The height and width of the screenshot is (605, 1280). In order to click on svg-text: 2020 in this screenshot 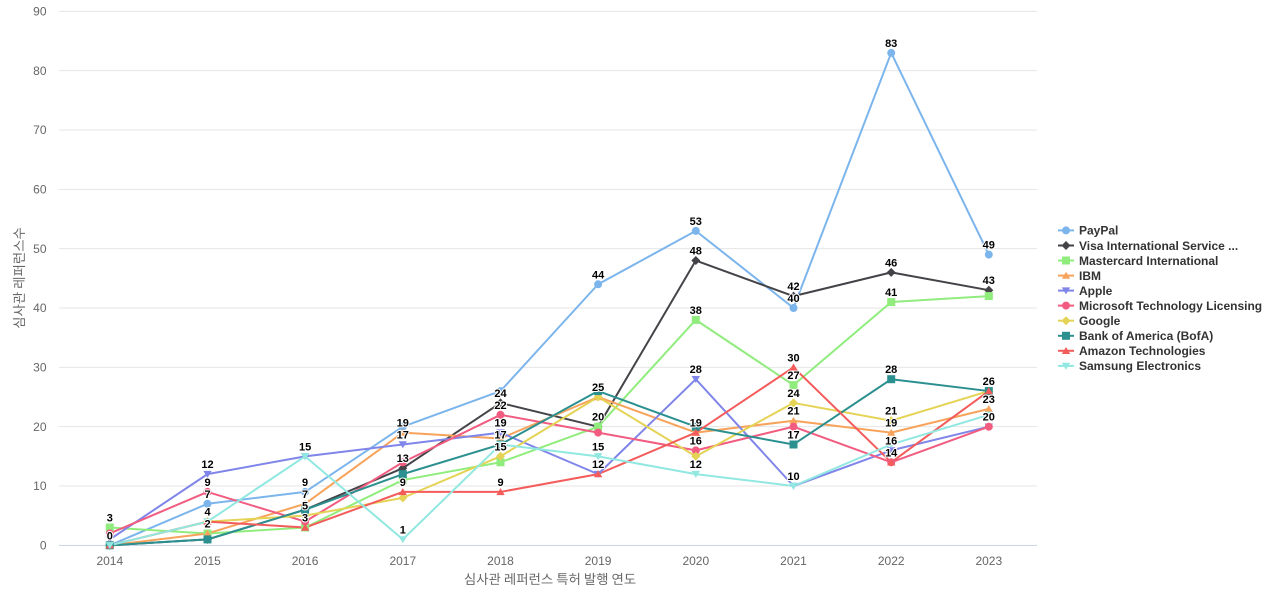, I will do `click(695, 561)`.